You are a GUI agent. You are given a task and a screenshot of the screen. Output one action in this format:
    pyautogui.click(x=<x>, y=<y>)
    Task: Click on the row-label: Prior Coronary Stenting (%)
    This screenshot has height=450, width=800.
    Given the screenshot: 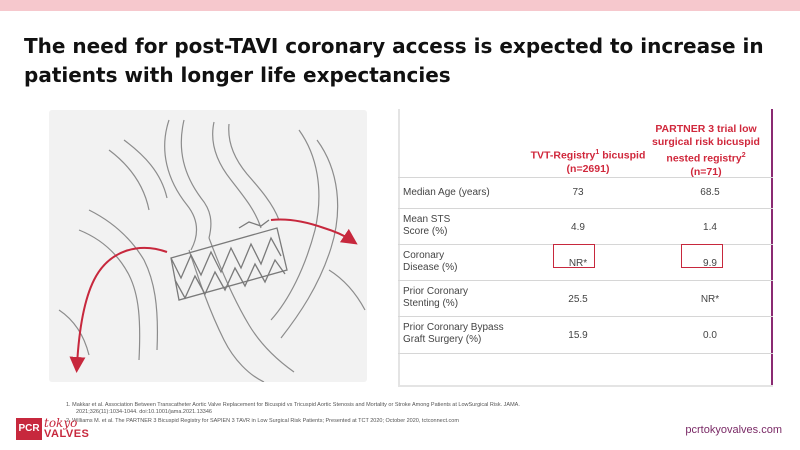 What is the action you would take?
    pyautogui.click(x=435, y=298)
    